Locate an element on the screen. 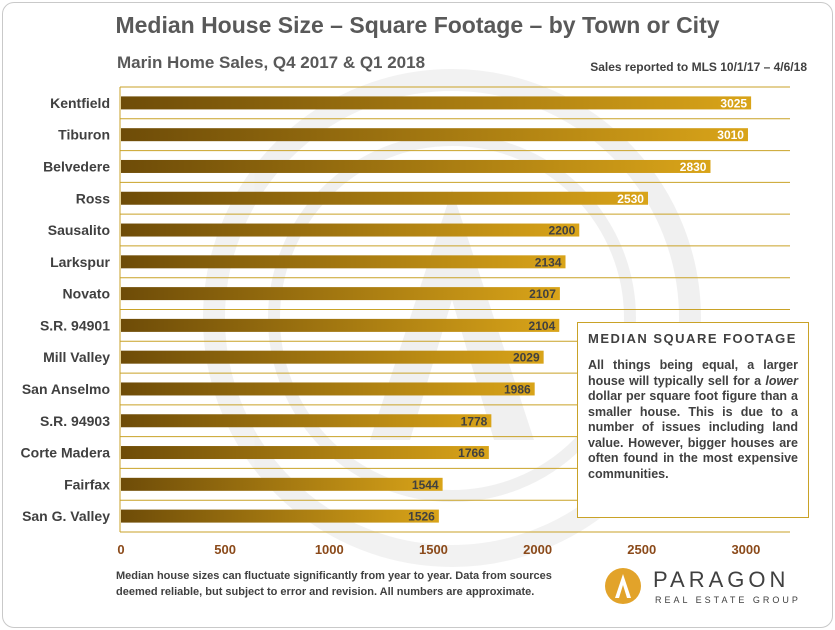 Image resolution: width=835 pixels, height=630 pixels. category-label: Mill Valley is located at coordinates (76, 357).